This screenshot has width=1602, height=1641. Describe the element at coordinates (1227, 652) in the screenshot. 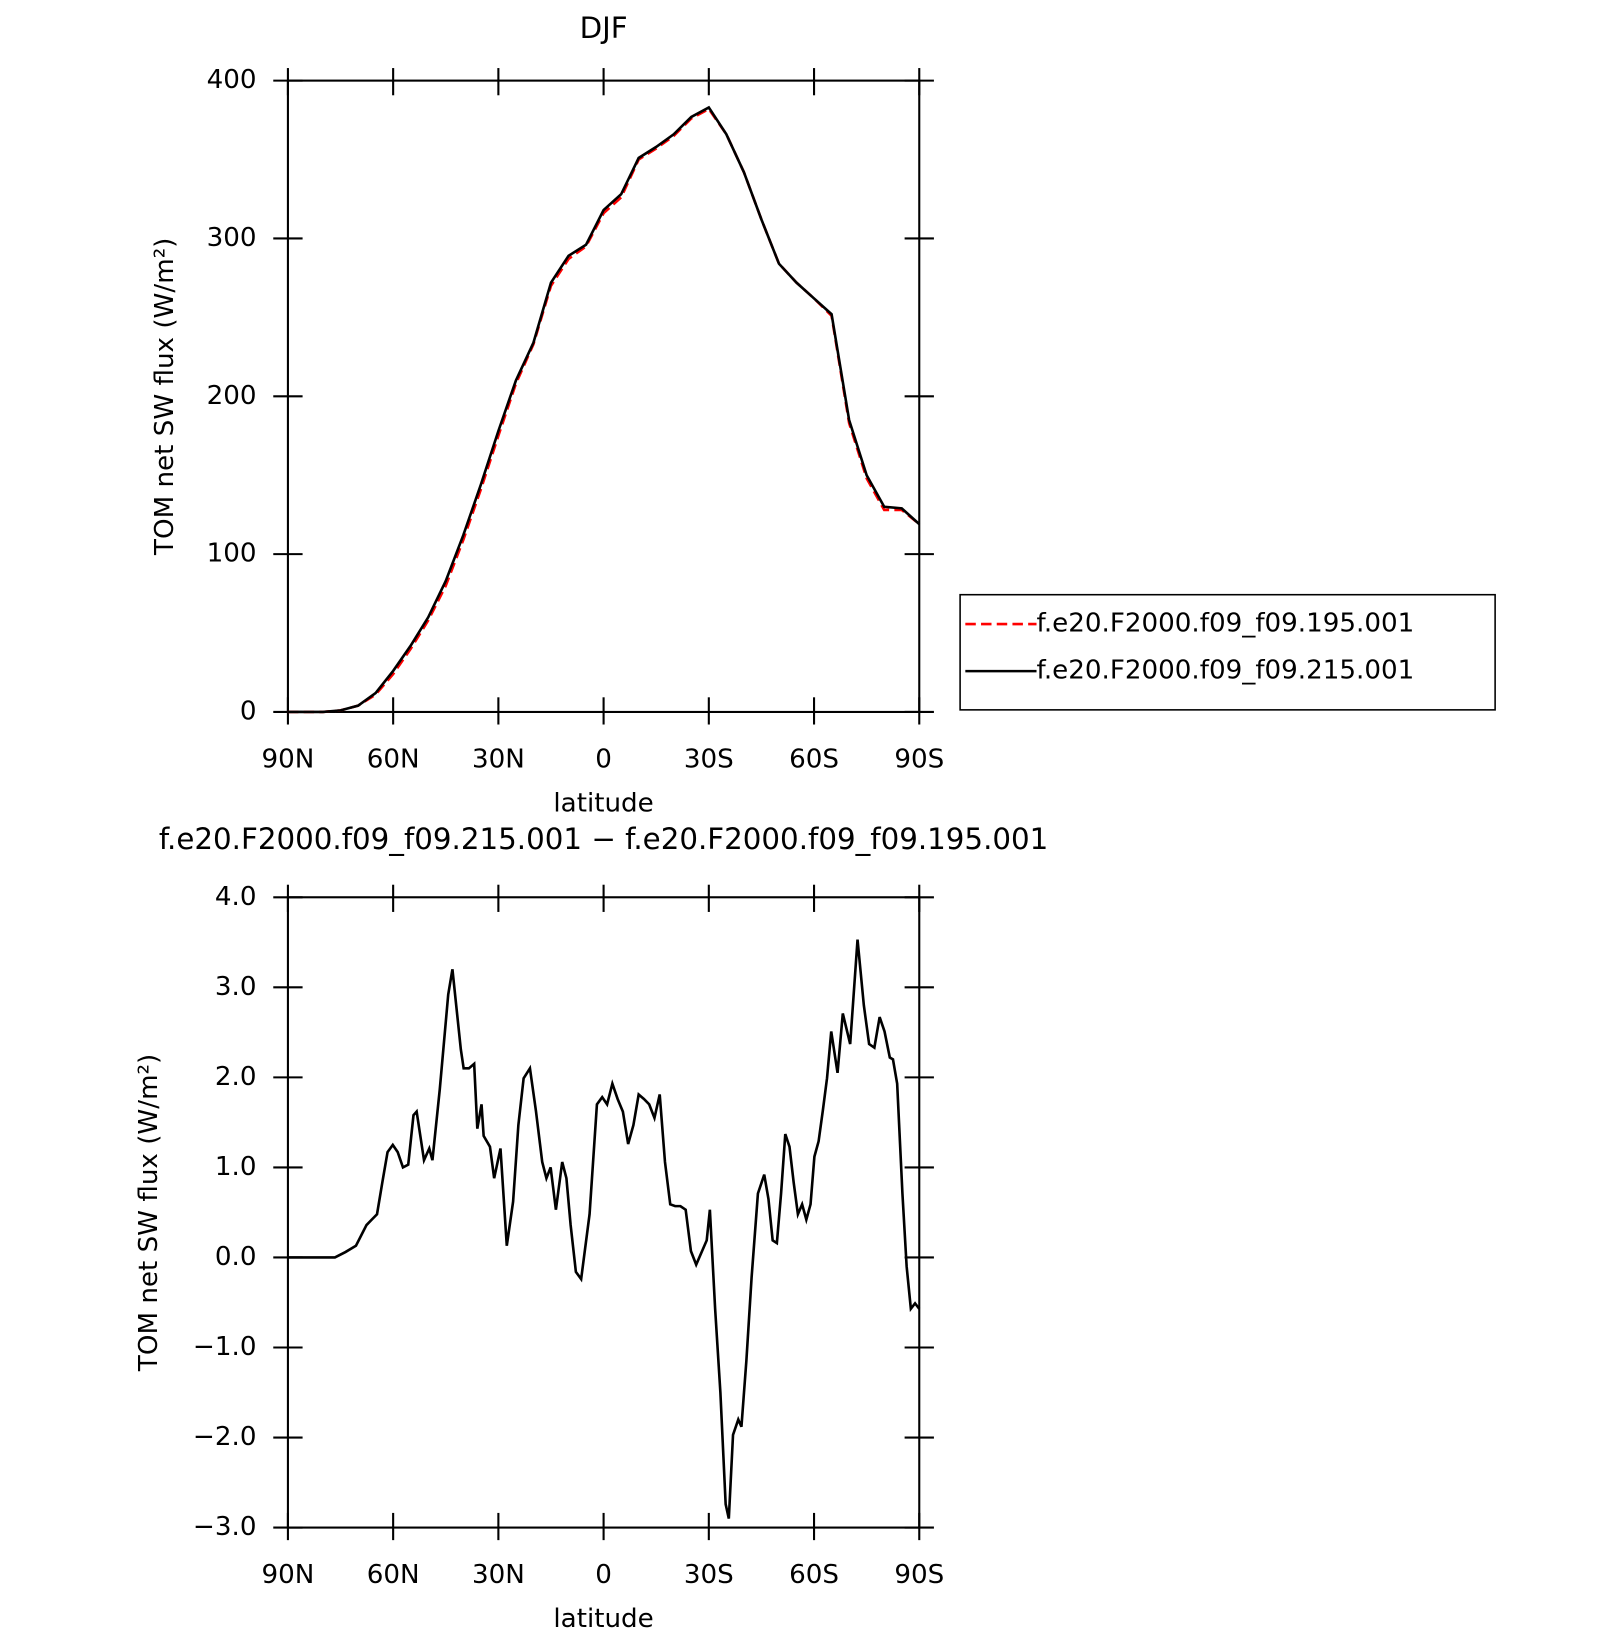

I see `legend-box` at that location.